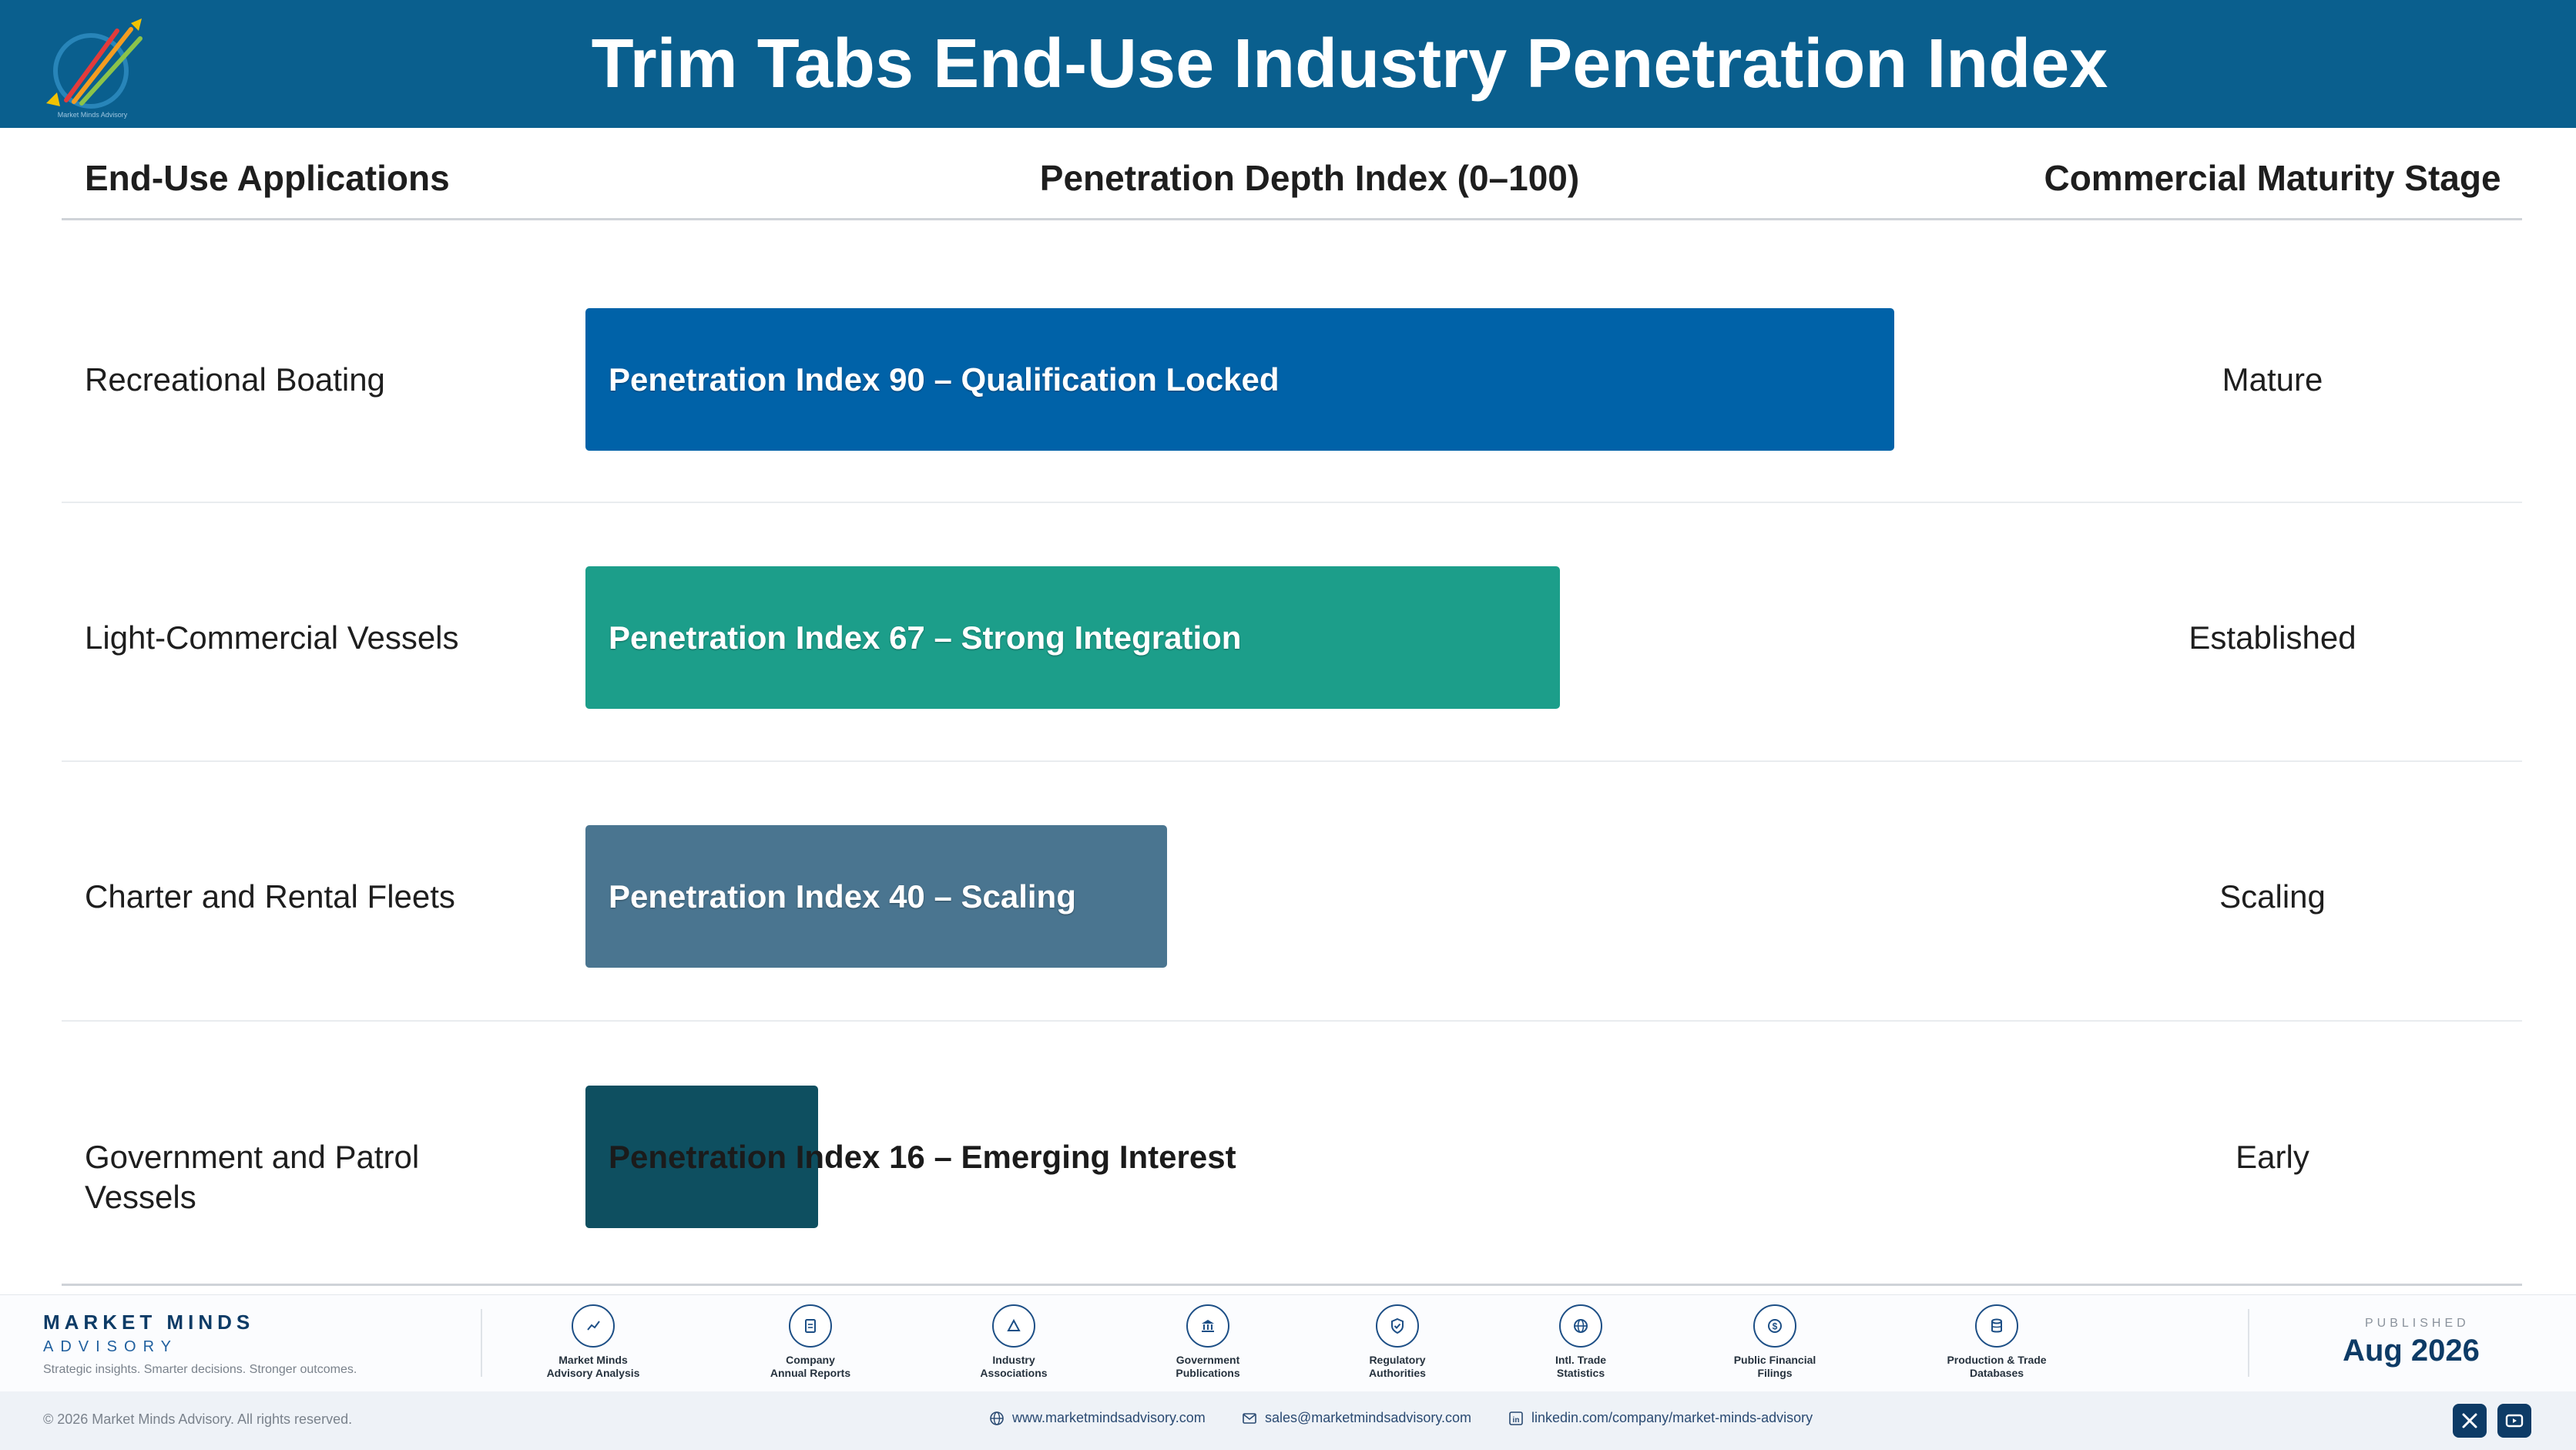 Image resolution: width=2576 pixels, height=1450 pixels. Describe the element at coordinates (593, 1326) in the screenshot. I see `trend-chart-icon` at that location.